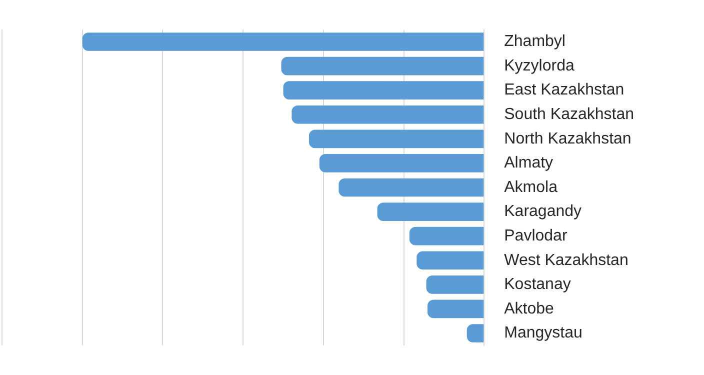 The image size is (704, 375). Describe the element at coordinates (531, 187) in the screenshot. I see `y-tick-label: Akmola` at that location.